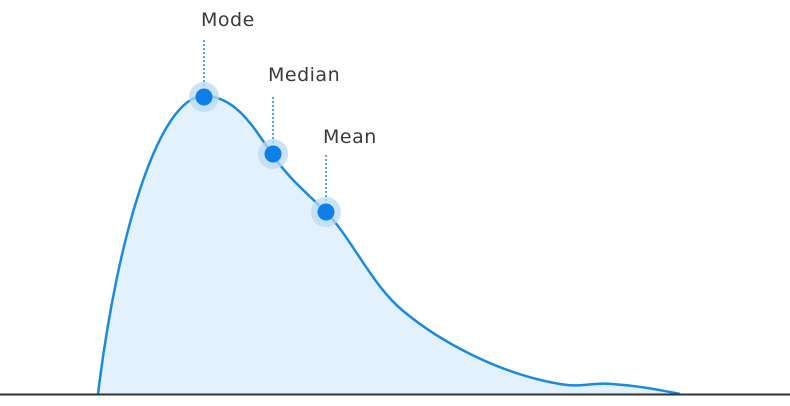 This screenshot has width=790, height=406. What do you see at coordinates (222, 60) in the screenshot?
I see `marker-mode: Mode` at bounding box center [222, 60].